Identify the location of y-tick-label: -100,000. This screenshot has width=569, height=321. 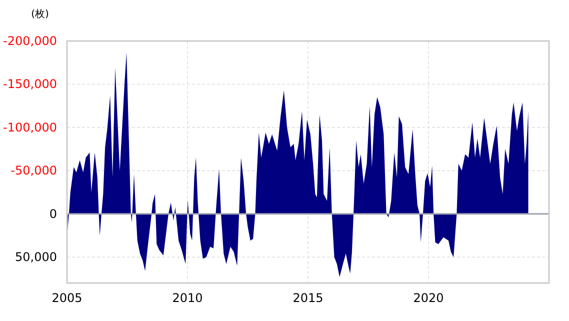
(30, 127).